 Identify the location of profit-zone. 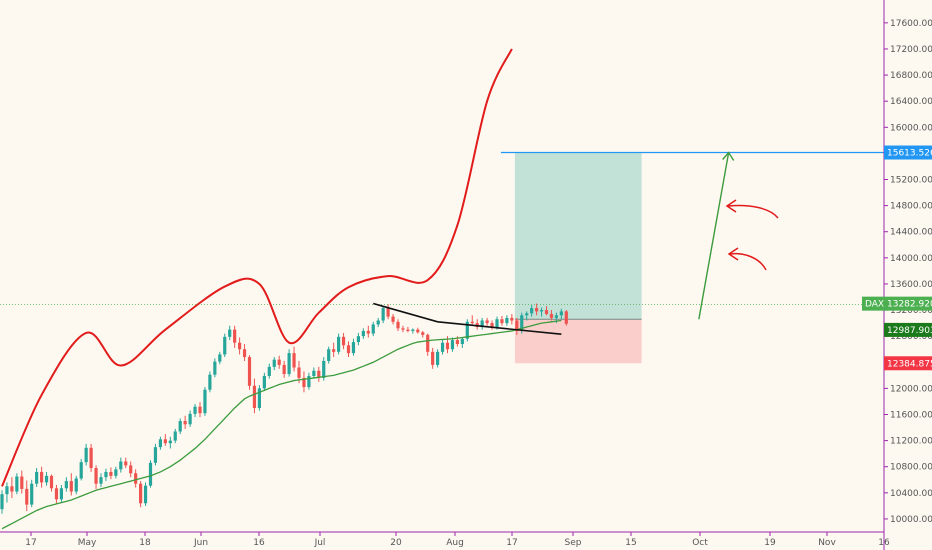
(578, 236).